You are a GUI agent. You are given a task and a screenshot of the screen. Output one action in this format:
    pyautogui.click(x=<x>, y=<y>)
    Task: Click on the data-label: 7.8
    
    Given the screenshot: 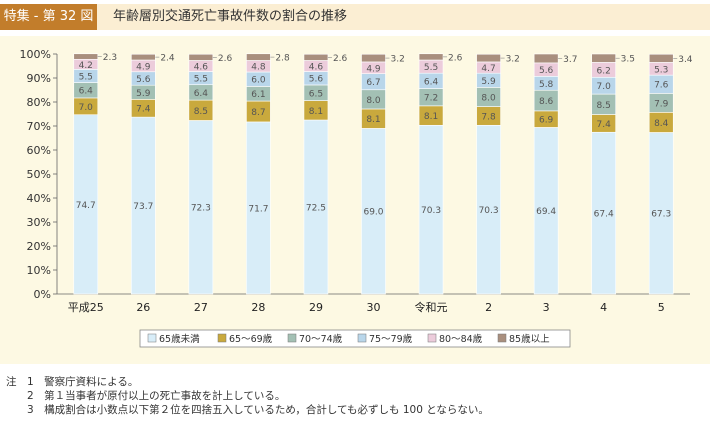 What is the action you would take?
    pyautogui.click(x=488, y=117)
    